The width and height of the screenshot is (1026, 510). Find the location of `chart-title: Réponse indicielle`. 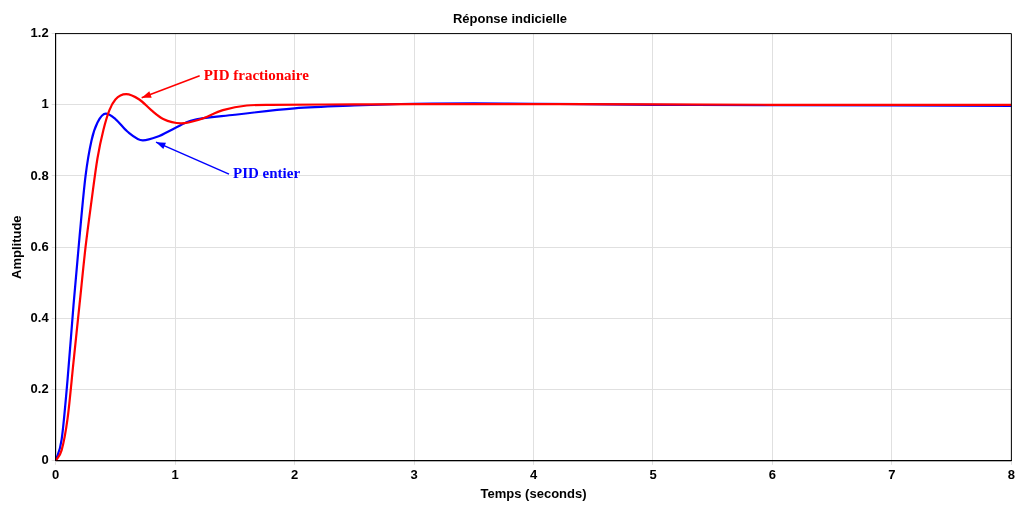

chart-title: Réponse indicielle is located at coordinates (510, 19).